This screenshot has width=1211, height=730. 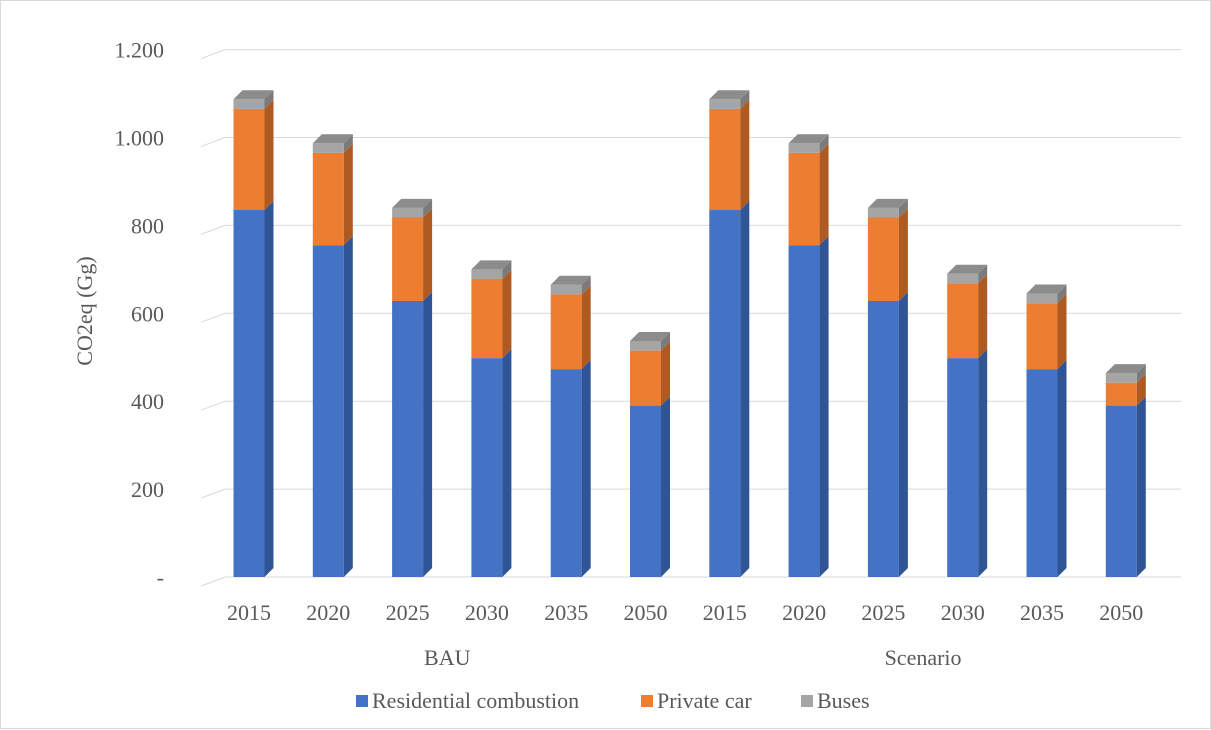 What do you see at coordinates (923, 657) in the screenshot?
I see `group-label: Scenario` at bounding box center [923, 657].